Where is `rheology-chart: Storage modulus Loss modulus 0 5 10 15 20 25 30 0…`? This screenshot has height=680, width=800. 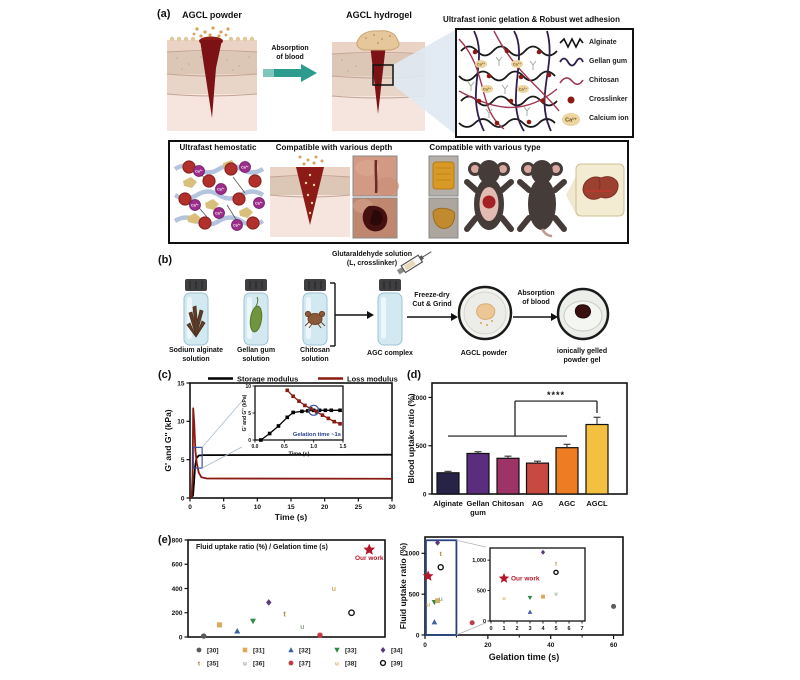 rheology-chart: Storage modulus Loss modulus 0 5 10 15 20 25 30 0… is located at coordinates (280, 449).